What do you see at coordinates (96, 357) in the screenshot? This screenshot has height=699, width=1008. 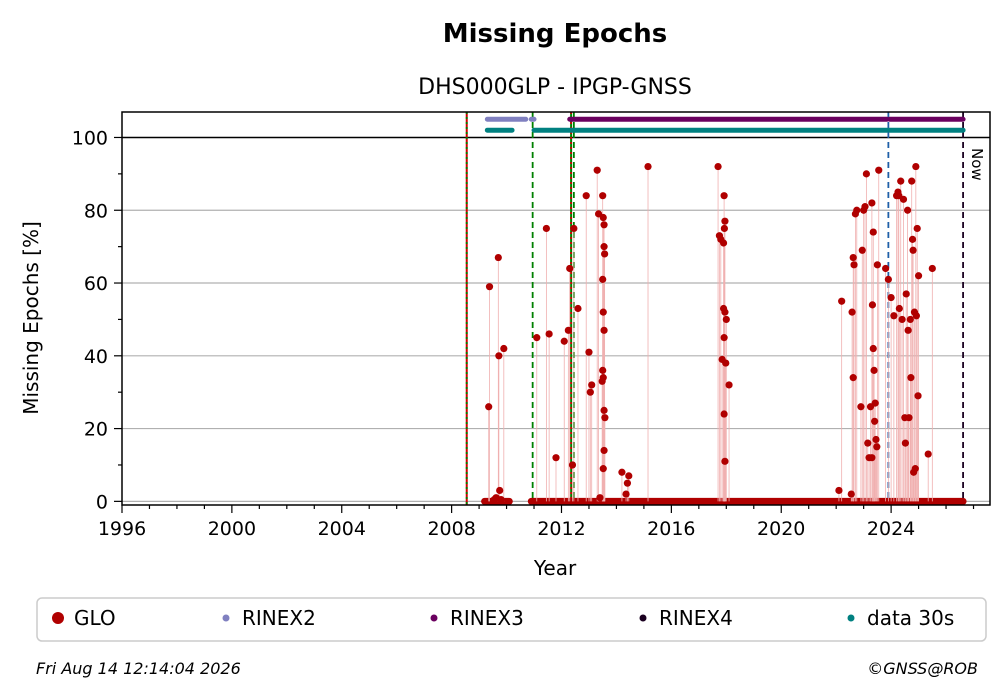 I see `y-tick-label: 40` at bounding box center [96, 357].